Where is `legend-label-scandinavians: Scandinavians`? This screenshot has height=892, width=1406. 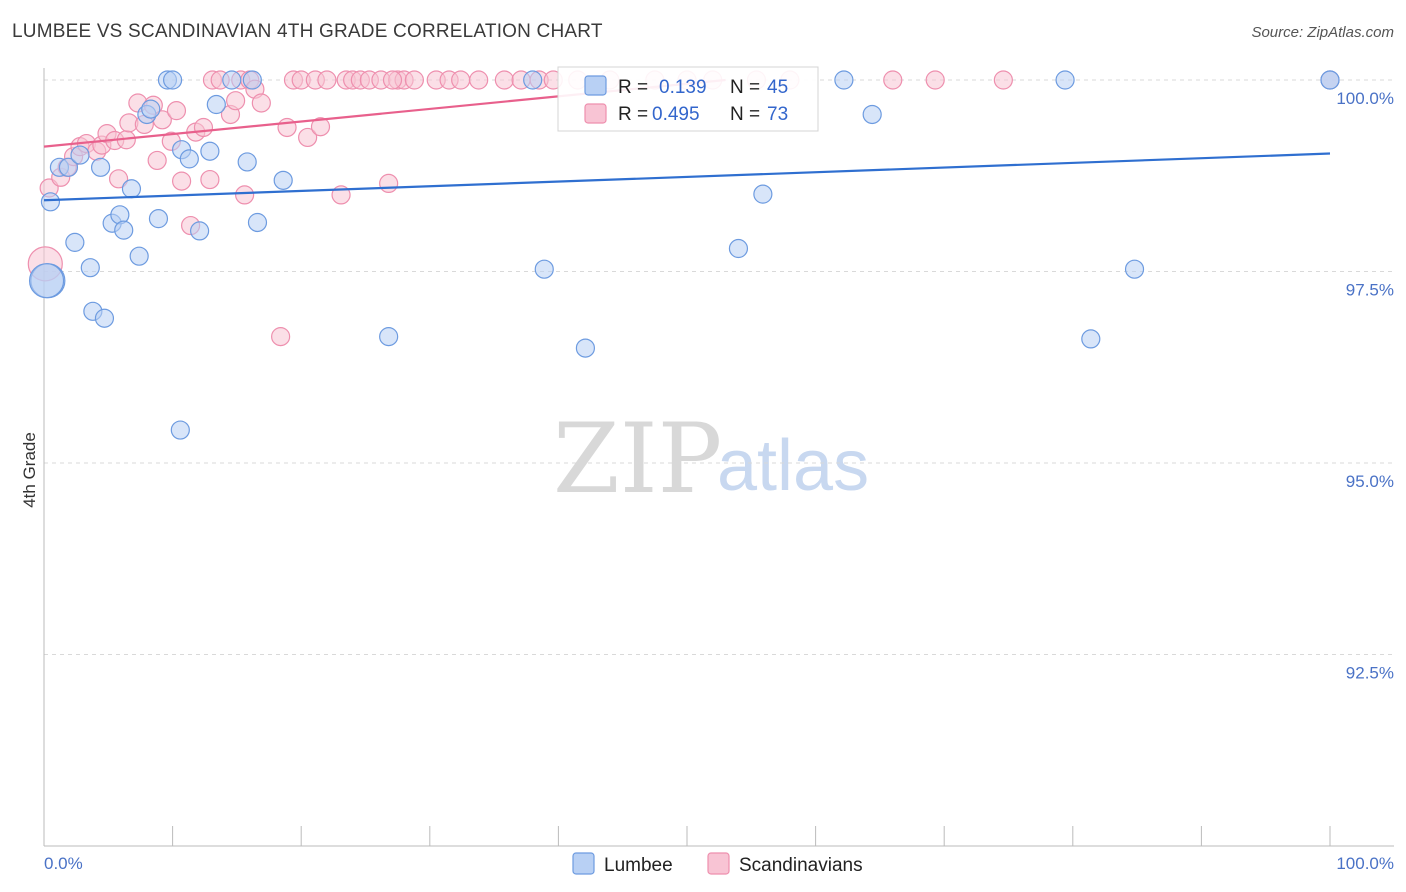 legend-label-scandinavians: Scandinavians is located at coordinates (801, 865).